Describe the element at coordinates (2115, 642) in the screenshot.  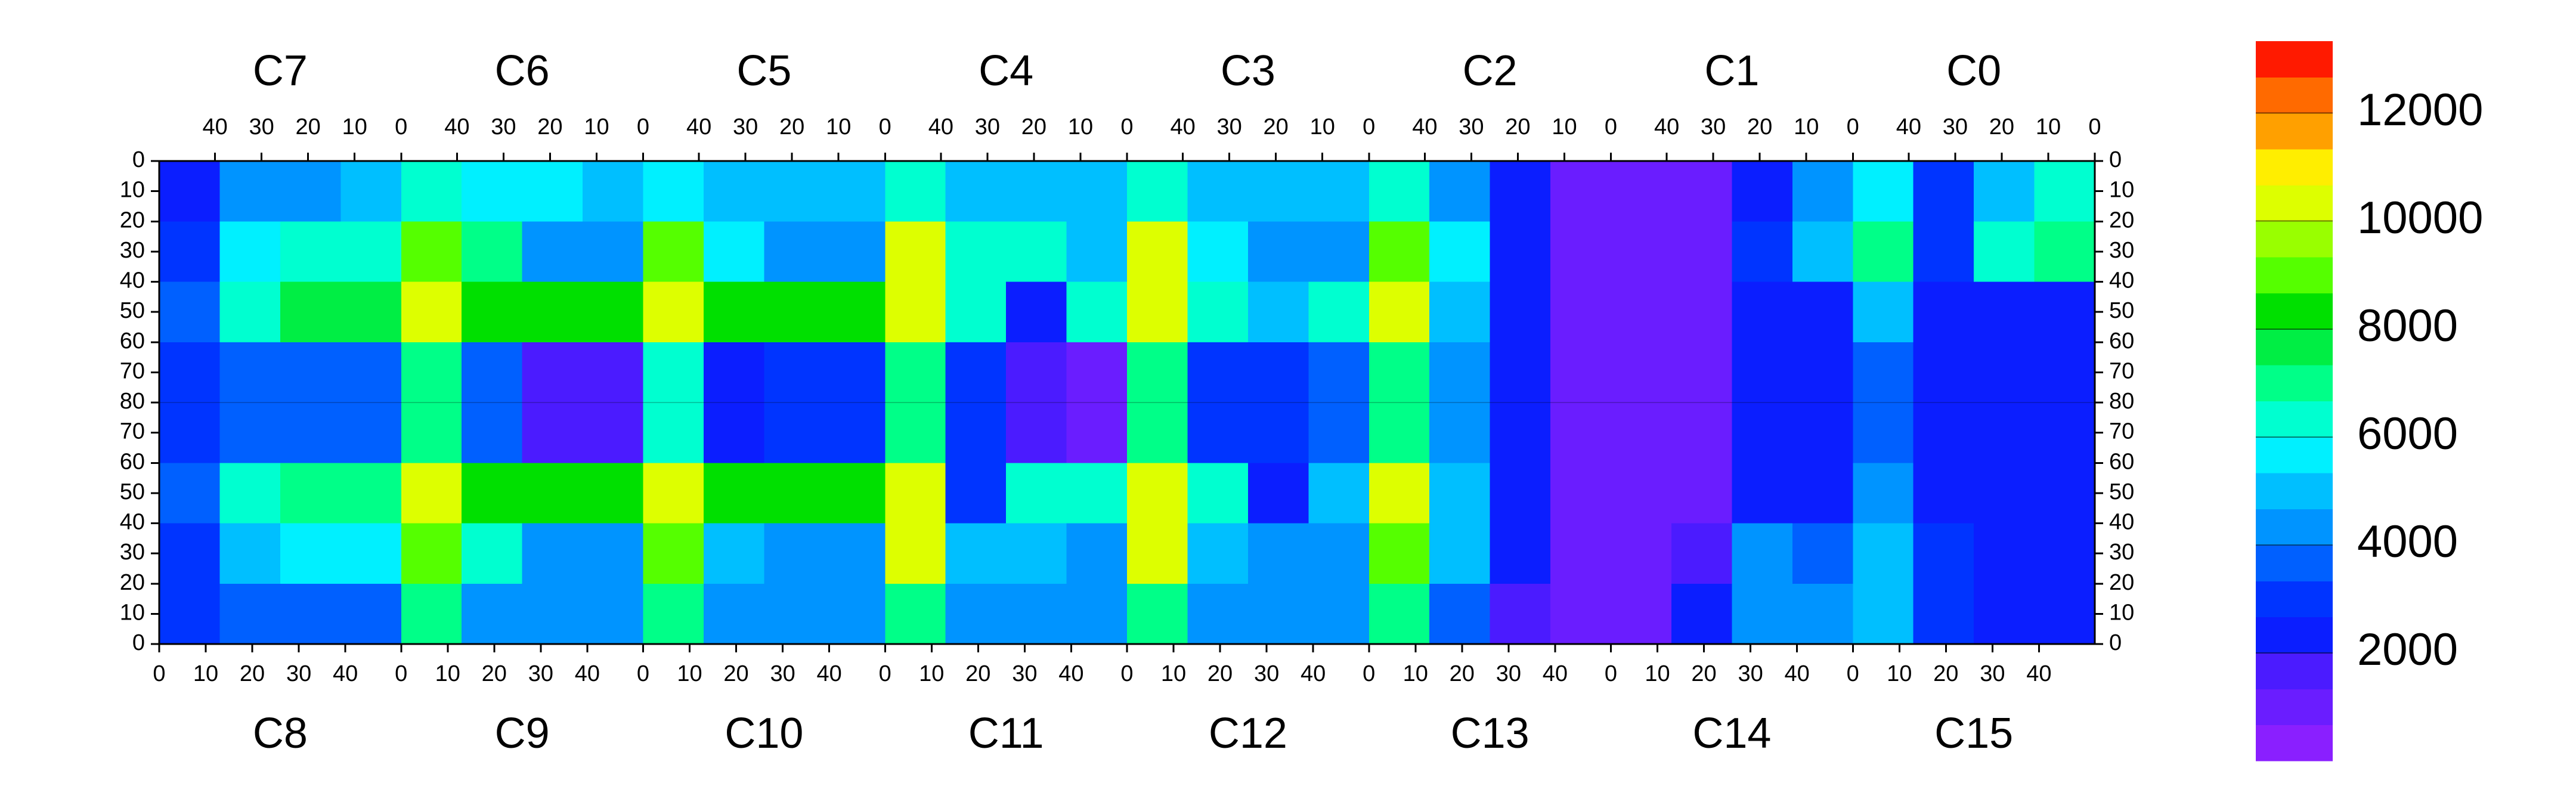
I see `y-tick-label: 0` at that location.